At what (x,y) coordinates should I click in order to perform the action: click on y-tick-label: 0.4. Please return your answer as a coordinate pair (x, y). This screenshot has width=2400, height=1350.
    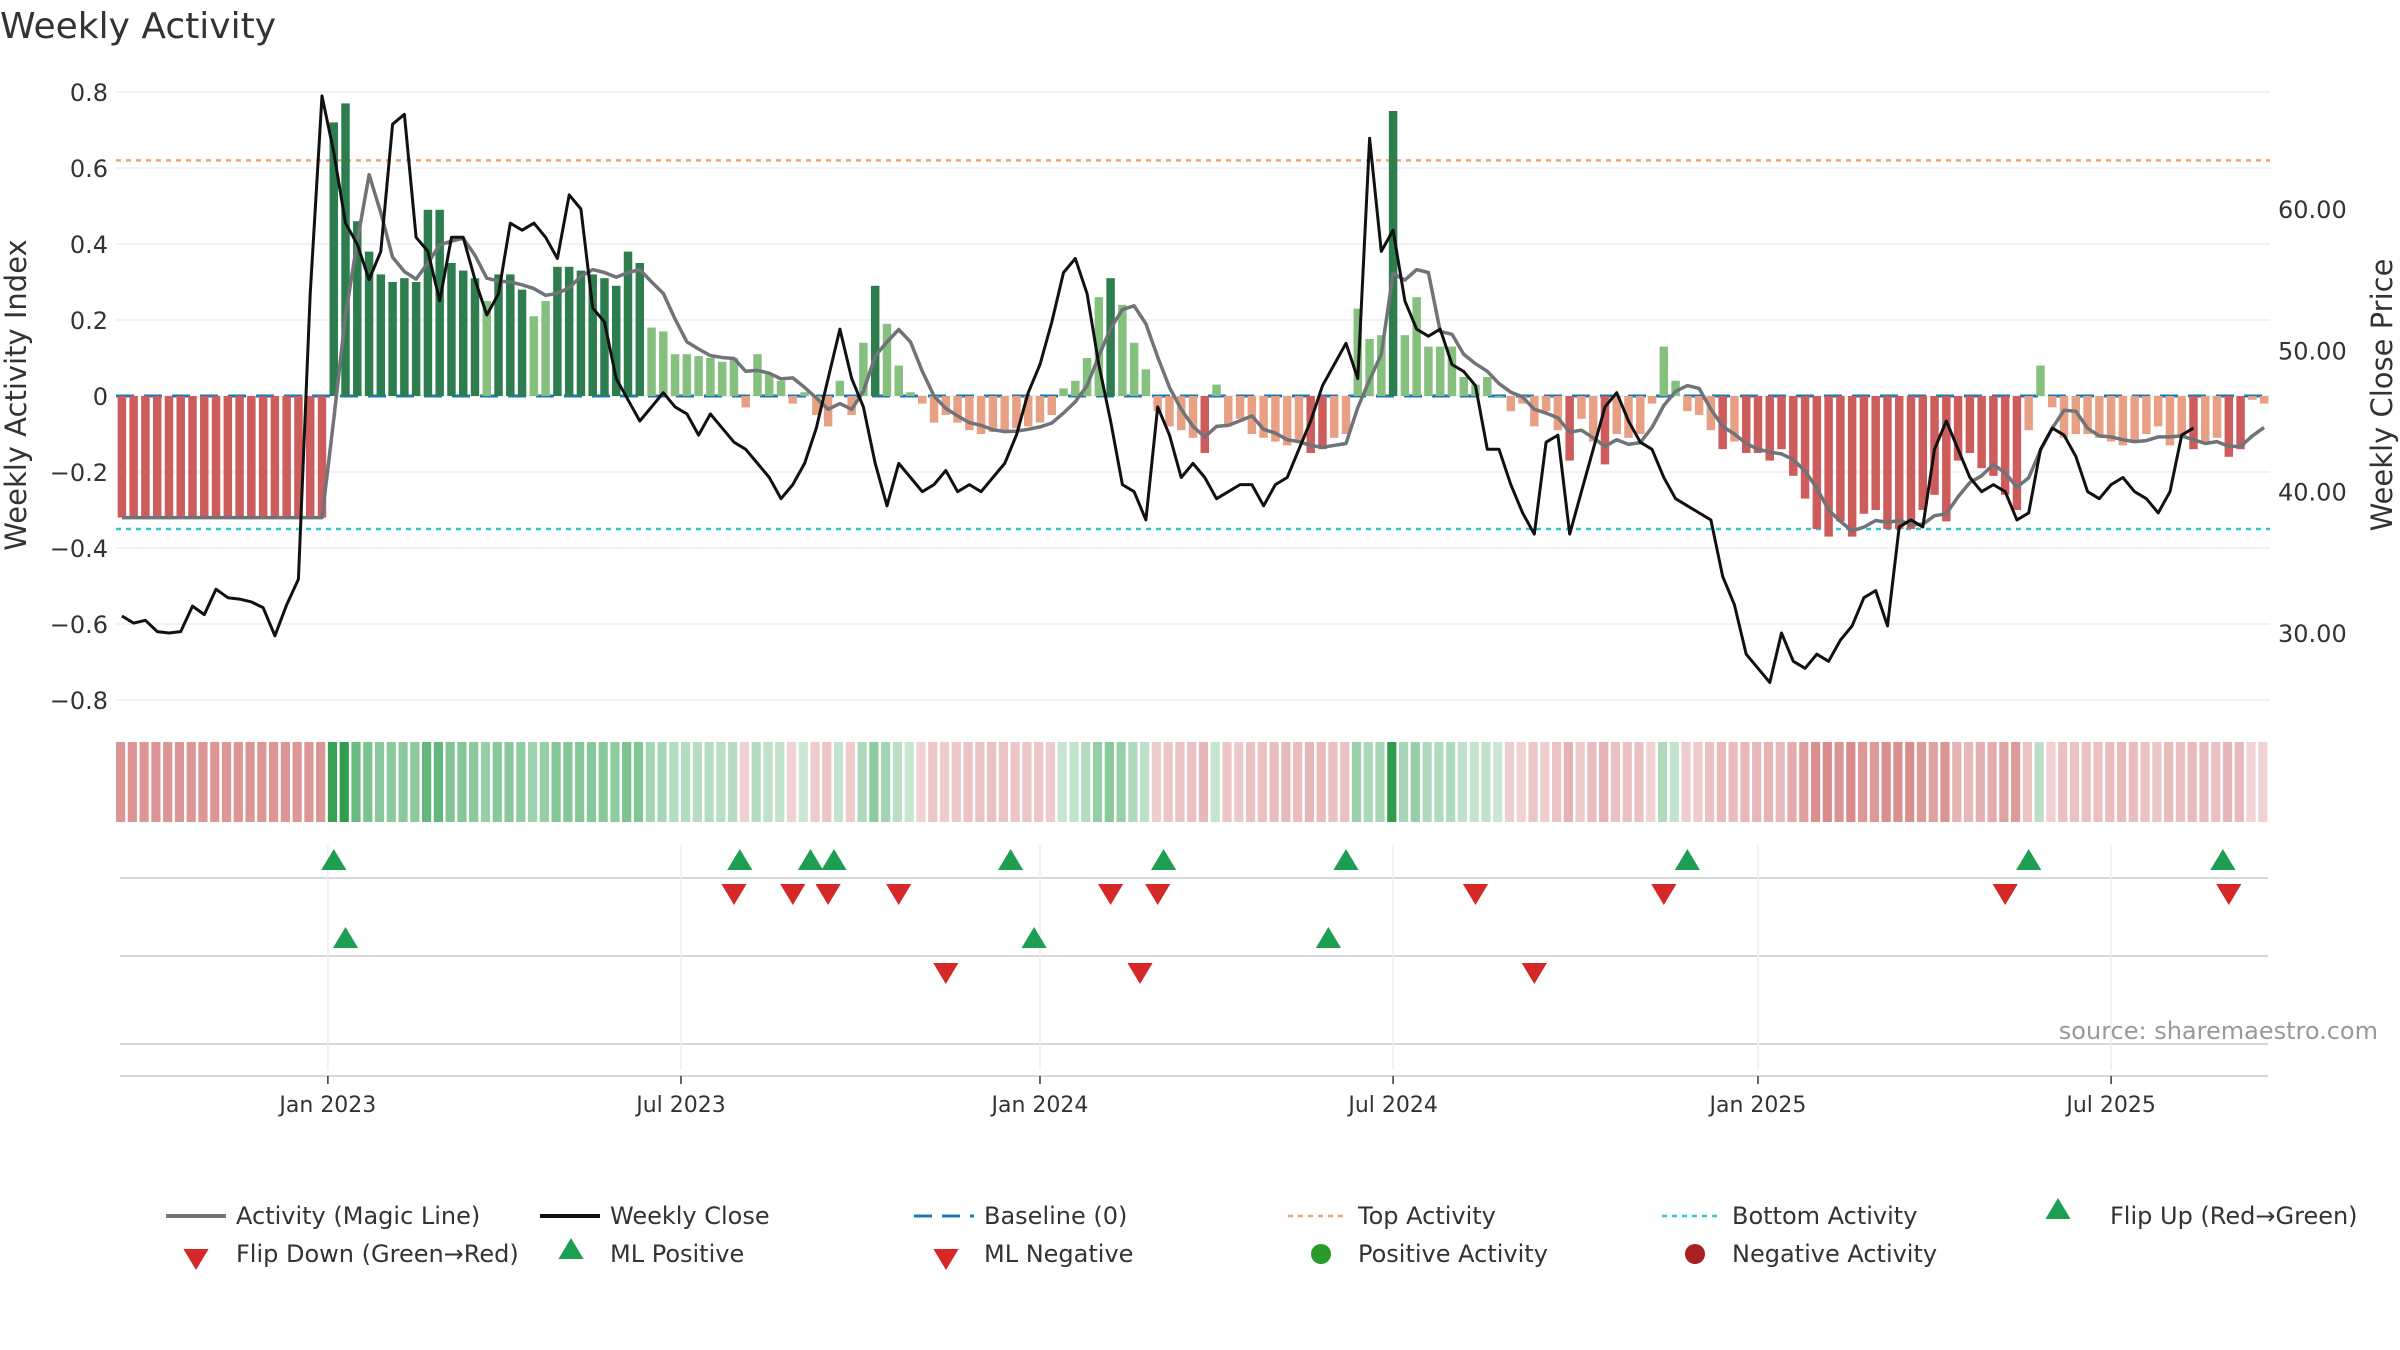
    Looking at the image, I should click on (89, 245).